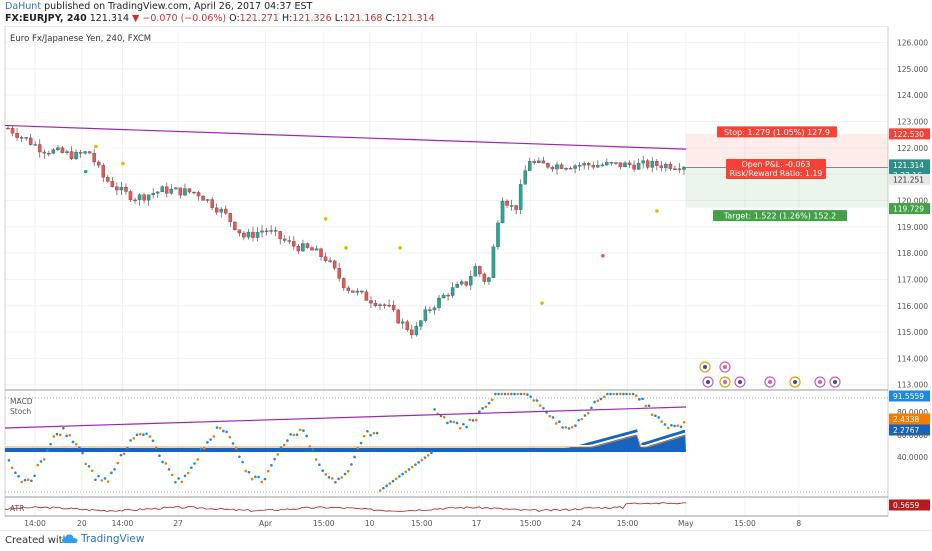 The height and width of the screenshot is (551, 932). Describe the element at coordinates (909, 396) in the screenshot. I see `stoch-value-label-bg` at that location.